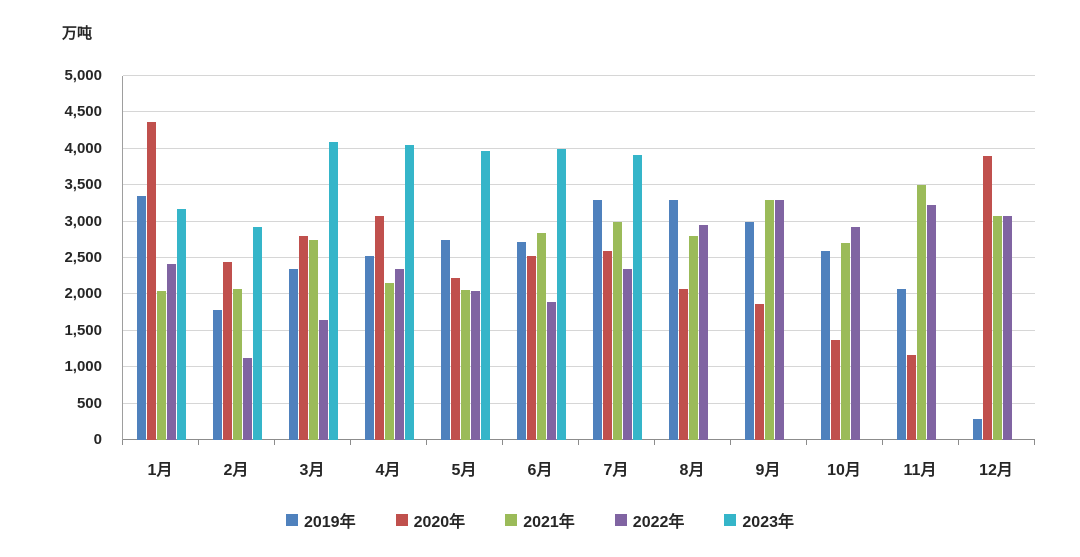 This screenshot has height=557, width=1080. I want to click on bar-2019年-3月, so click(293, 354).